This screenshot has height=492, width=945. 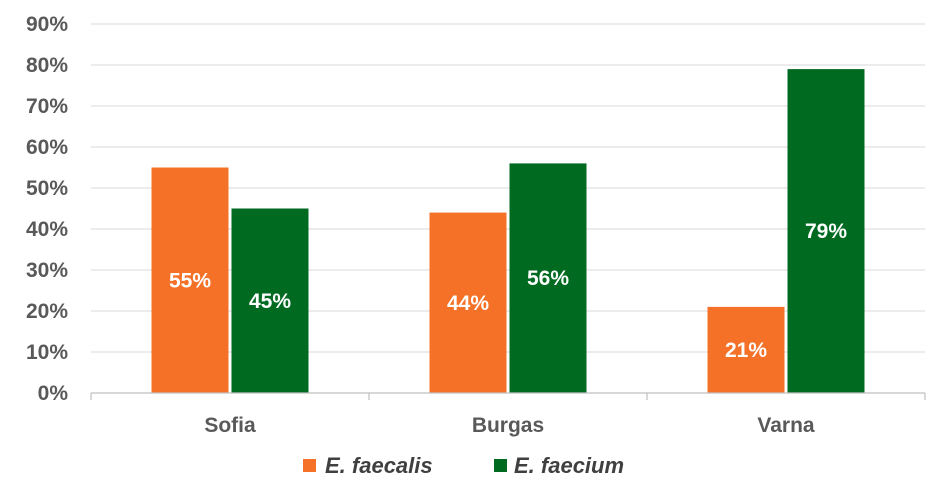 What do you see at coordinates (47, 147) in the screenshot?
I see `y-tick-label: 60%` at bounding box center [47, 147].